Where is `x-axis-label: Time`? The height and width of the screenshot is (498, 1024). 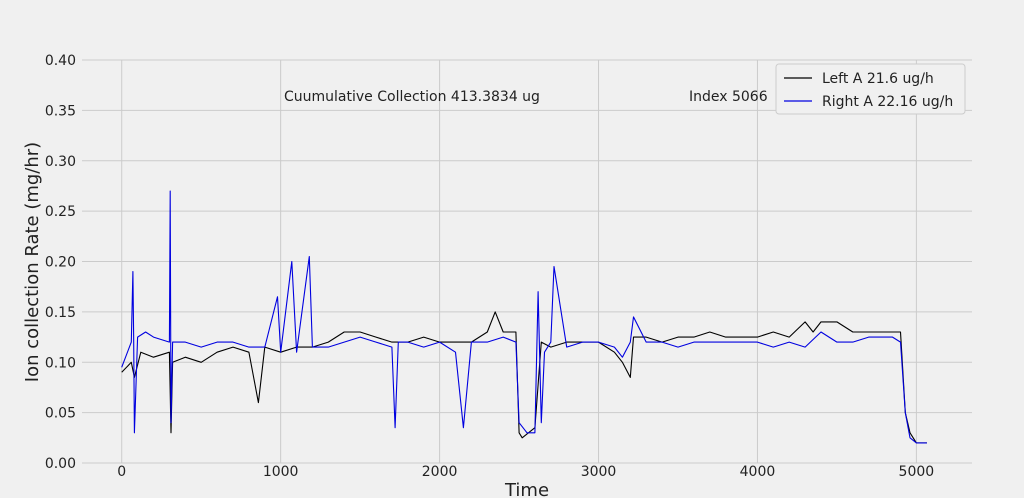
x-axis-label: Time is located at coordinates (526, 489).